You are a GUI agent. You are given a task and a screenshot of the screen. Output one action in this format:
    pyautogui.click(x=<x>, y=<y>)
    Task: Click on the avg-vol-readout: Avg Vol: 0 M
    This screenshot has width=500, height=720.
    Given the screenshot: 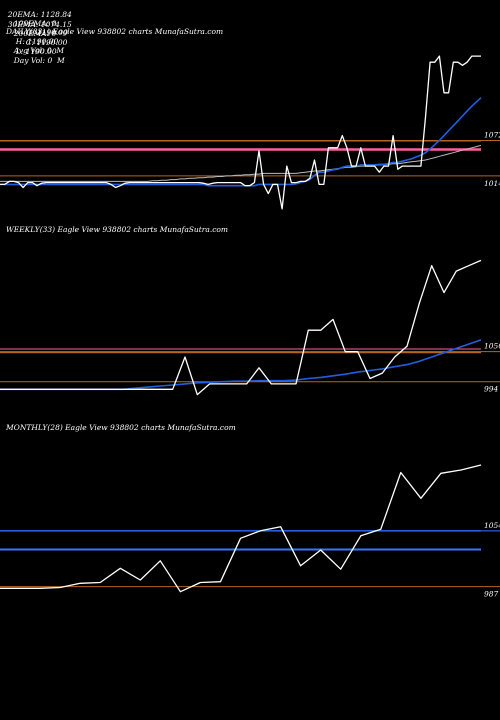 What is the action you would take?
    pyautogui.click(x=39, y=50)
    